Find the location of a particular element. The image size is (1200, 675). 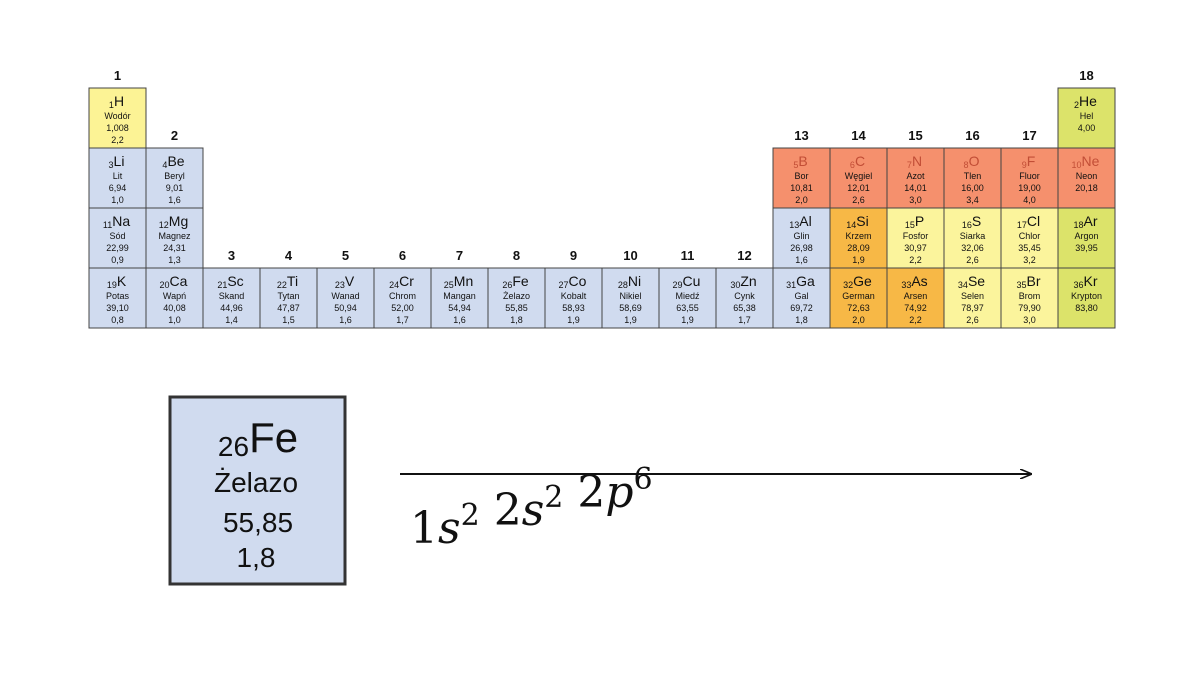

element-header: 29Cu is located at coordinates (687, 281).